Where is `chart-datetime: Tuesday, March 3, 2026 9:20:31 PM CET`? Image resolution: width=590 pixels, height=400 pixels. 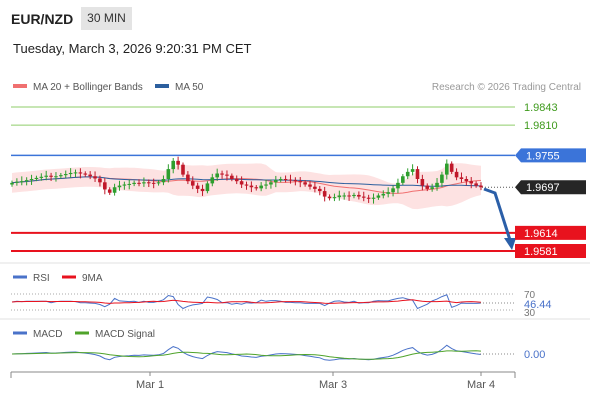 chart-datetime: Tuesday, March 3, 2026 9:20:31 PM CET is located at coordinates (132, 48).